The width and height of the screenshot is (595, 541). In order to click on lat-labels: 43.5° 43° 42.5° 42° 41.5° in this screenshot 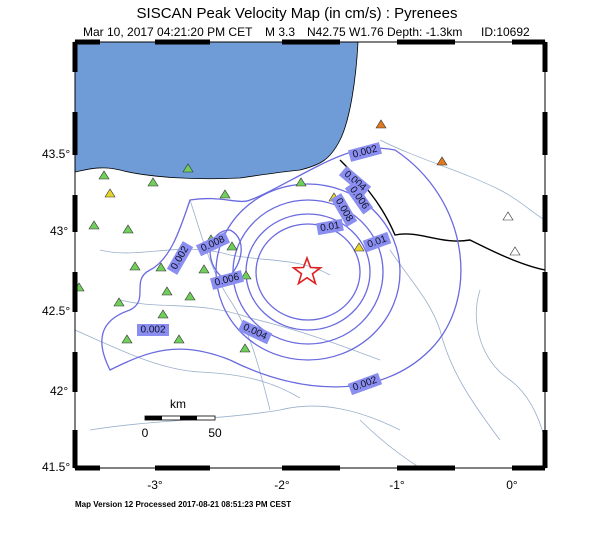, I will do `click(56, 310)`.